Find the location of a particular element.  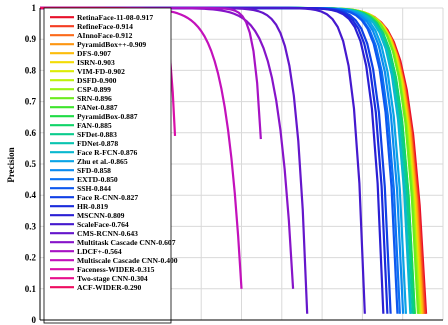

legend-label: RetinaFace-11-08-0.917 is located at coordinates (115, 17).